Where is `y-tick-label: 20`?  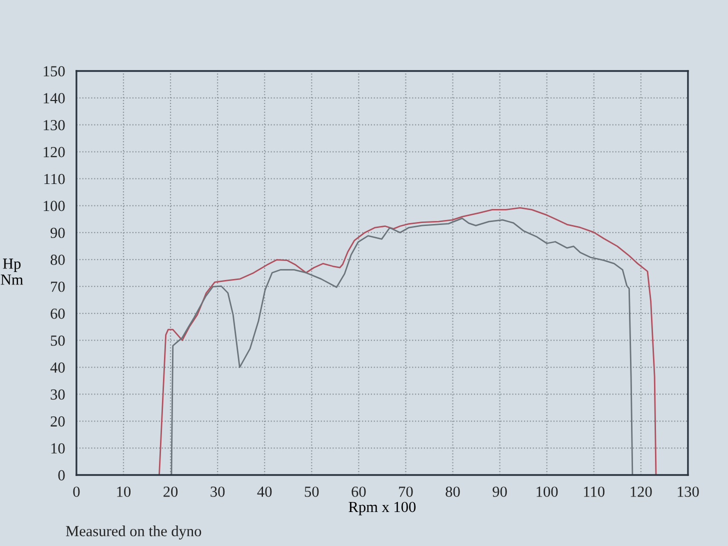 y-tick-label: 20 is located at coordinates (57, 421).